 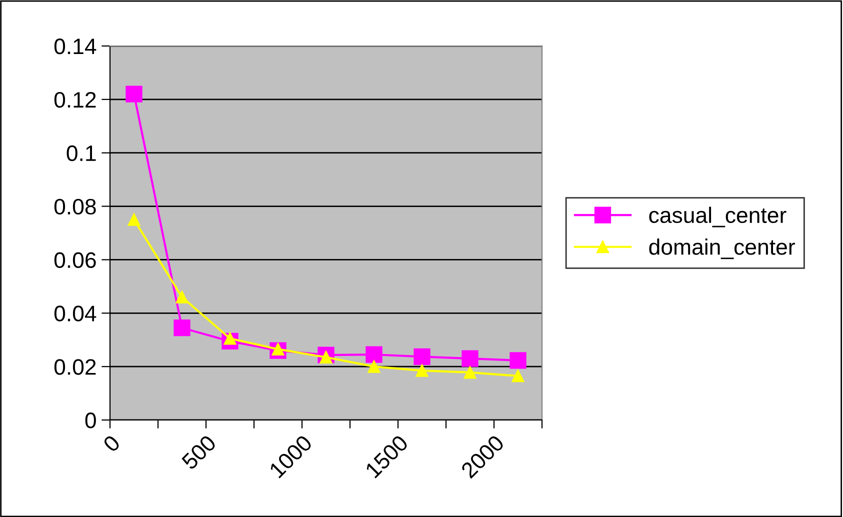 I want to click on y-tick-label: 0.04, so click(x=75, y=314).